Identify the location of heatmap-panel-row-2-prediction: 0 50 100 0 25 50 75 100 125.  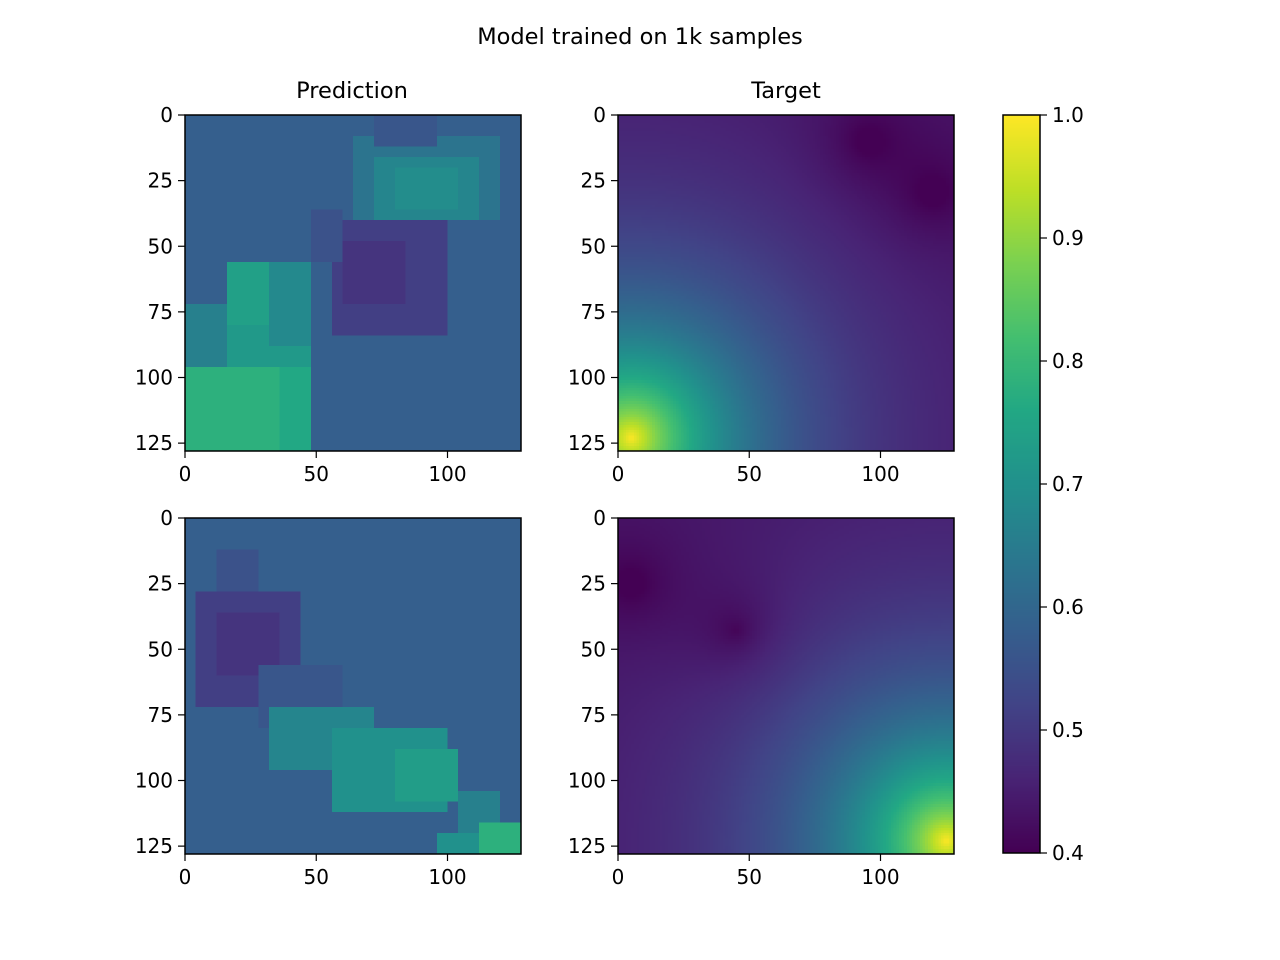
(328, 697).